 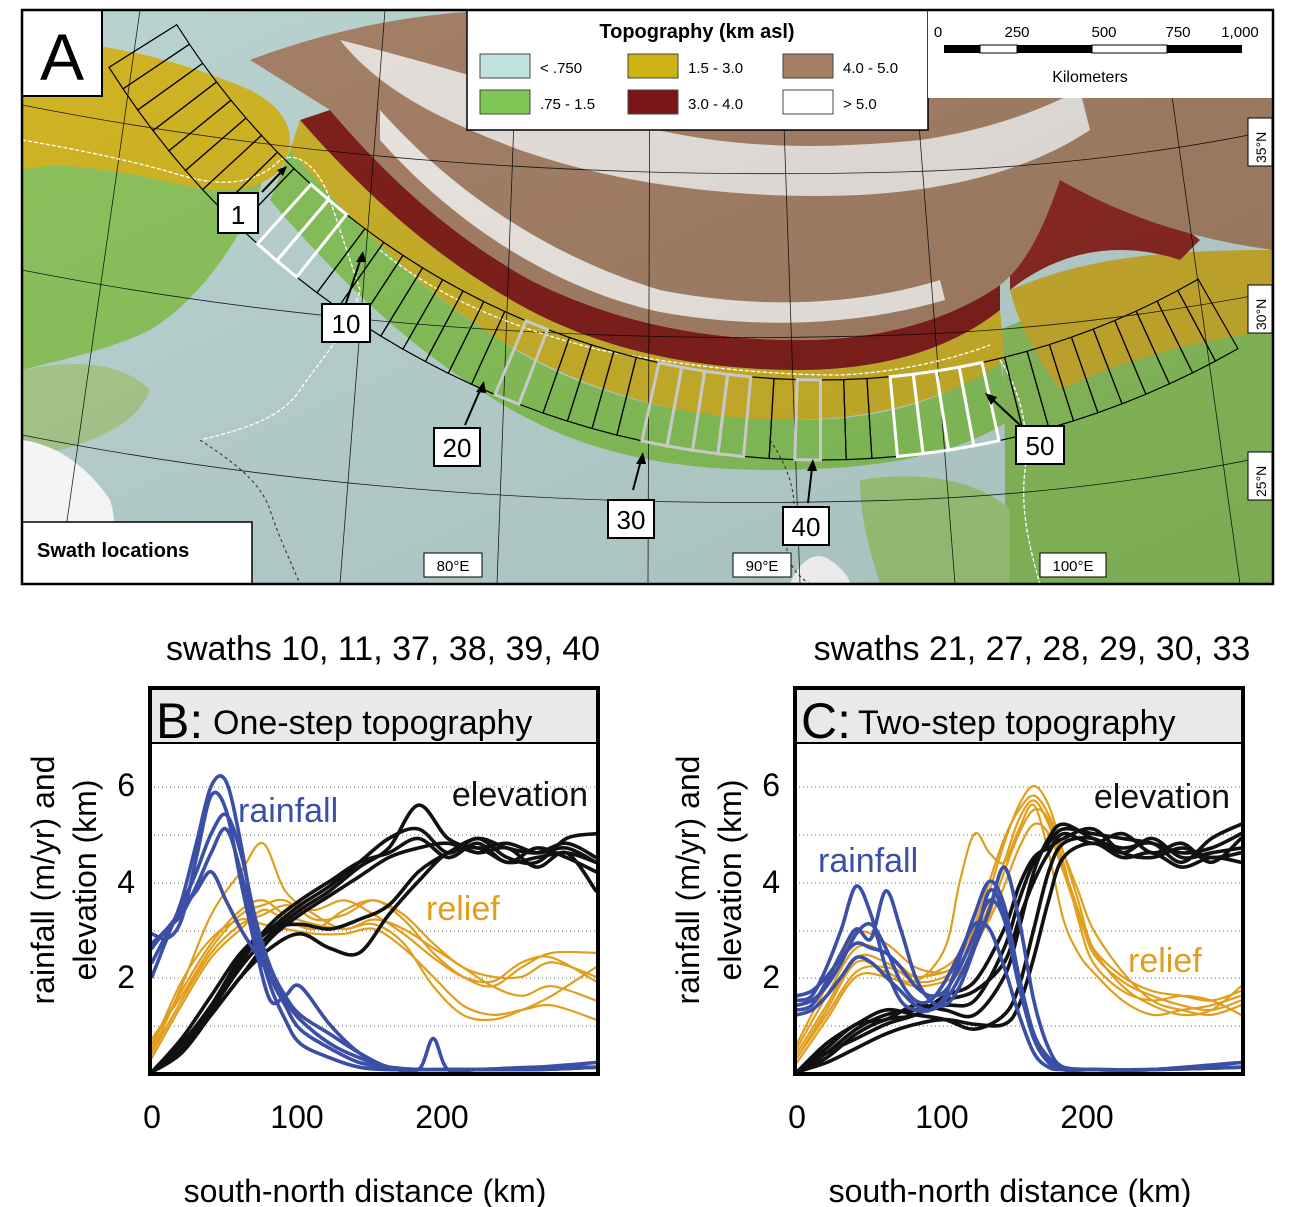 What do you see at coordinates (1010, 1190) in the screenshot?
I see `panel-c-xlabel: south-north distance (km)` at bounding box center [1010, 1190].